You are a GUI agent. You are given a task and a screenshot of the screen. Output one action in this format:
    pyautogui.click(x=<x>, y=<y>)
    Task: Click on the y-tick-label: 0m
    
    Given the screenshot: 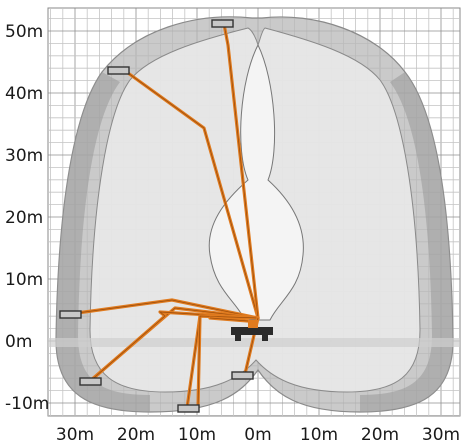 What is the action you would take?
    pyautogui.click(x=18, y=342)
    